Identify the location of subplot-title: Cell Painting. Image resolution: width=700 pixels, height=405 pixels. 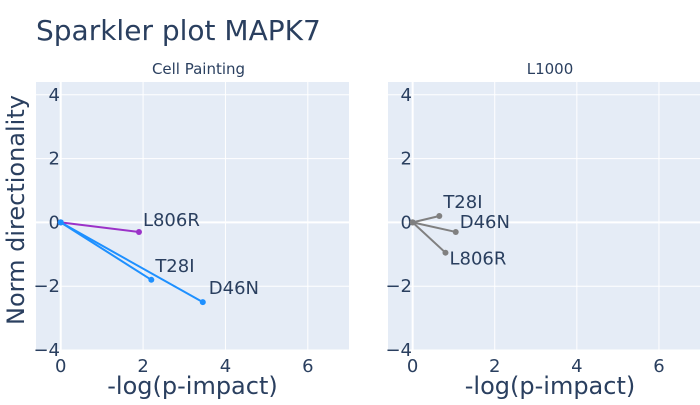
(198, 69).